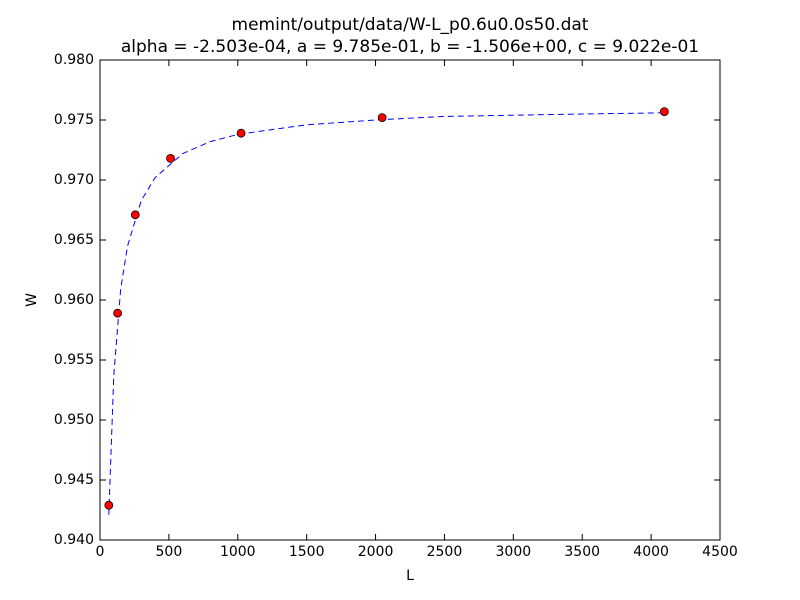 The image size is (800, 600). I want to click on x-tick-label: 3000, so click(514, 552).